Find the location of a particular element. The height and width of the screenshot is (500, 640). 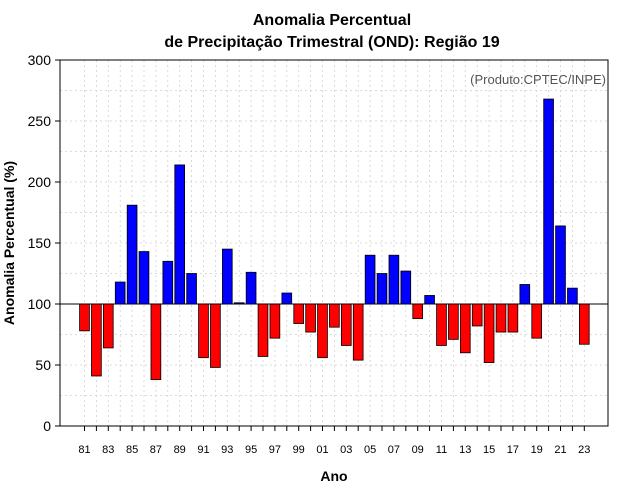

x-tick-label: 87 is located at coordinates (156, 450).